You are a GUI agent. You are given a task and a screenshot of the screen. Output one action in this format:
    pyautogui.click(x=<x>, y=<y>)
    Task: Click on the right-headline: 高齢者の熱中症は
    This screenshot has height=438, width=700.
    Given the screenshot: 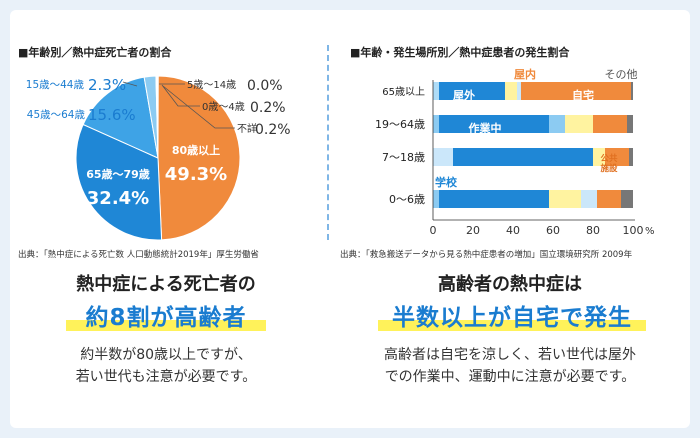 What is the action you would take?
    pyautogui.click(x=510, y=284)
    